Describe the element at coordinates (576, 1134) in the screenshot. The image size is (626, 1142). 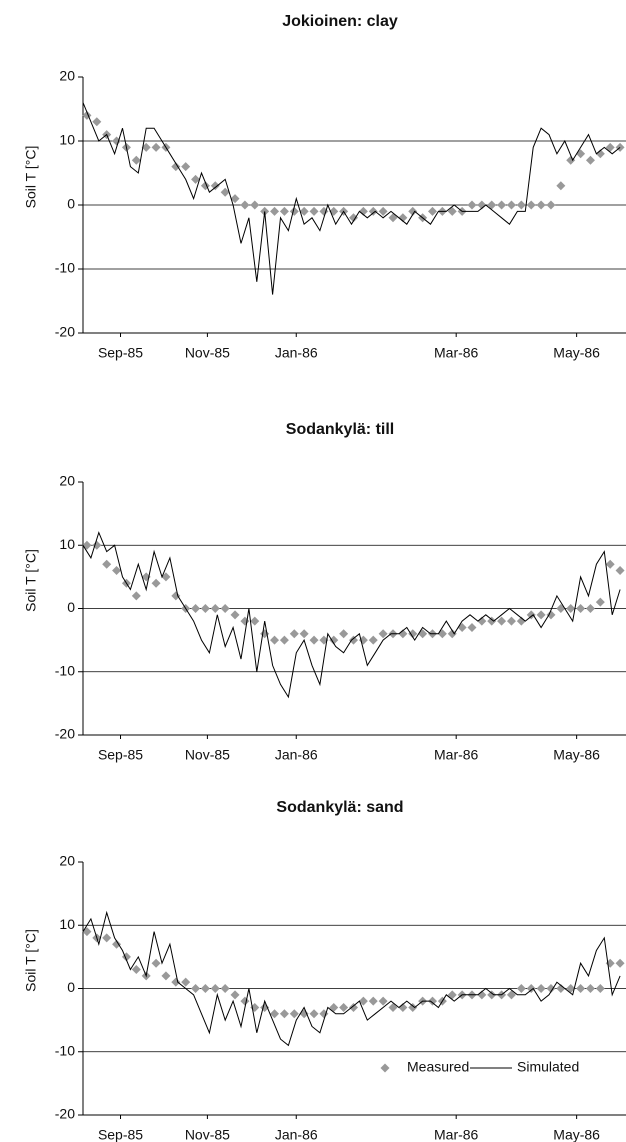
I see `x-tick-label: May-86` at that location.